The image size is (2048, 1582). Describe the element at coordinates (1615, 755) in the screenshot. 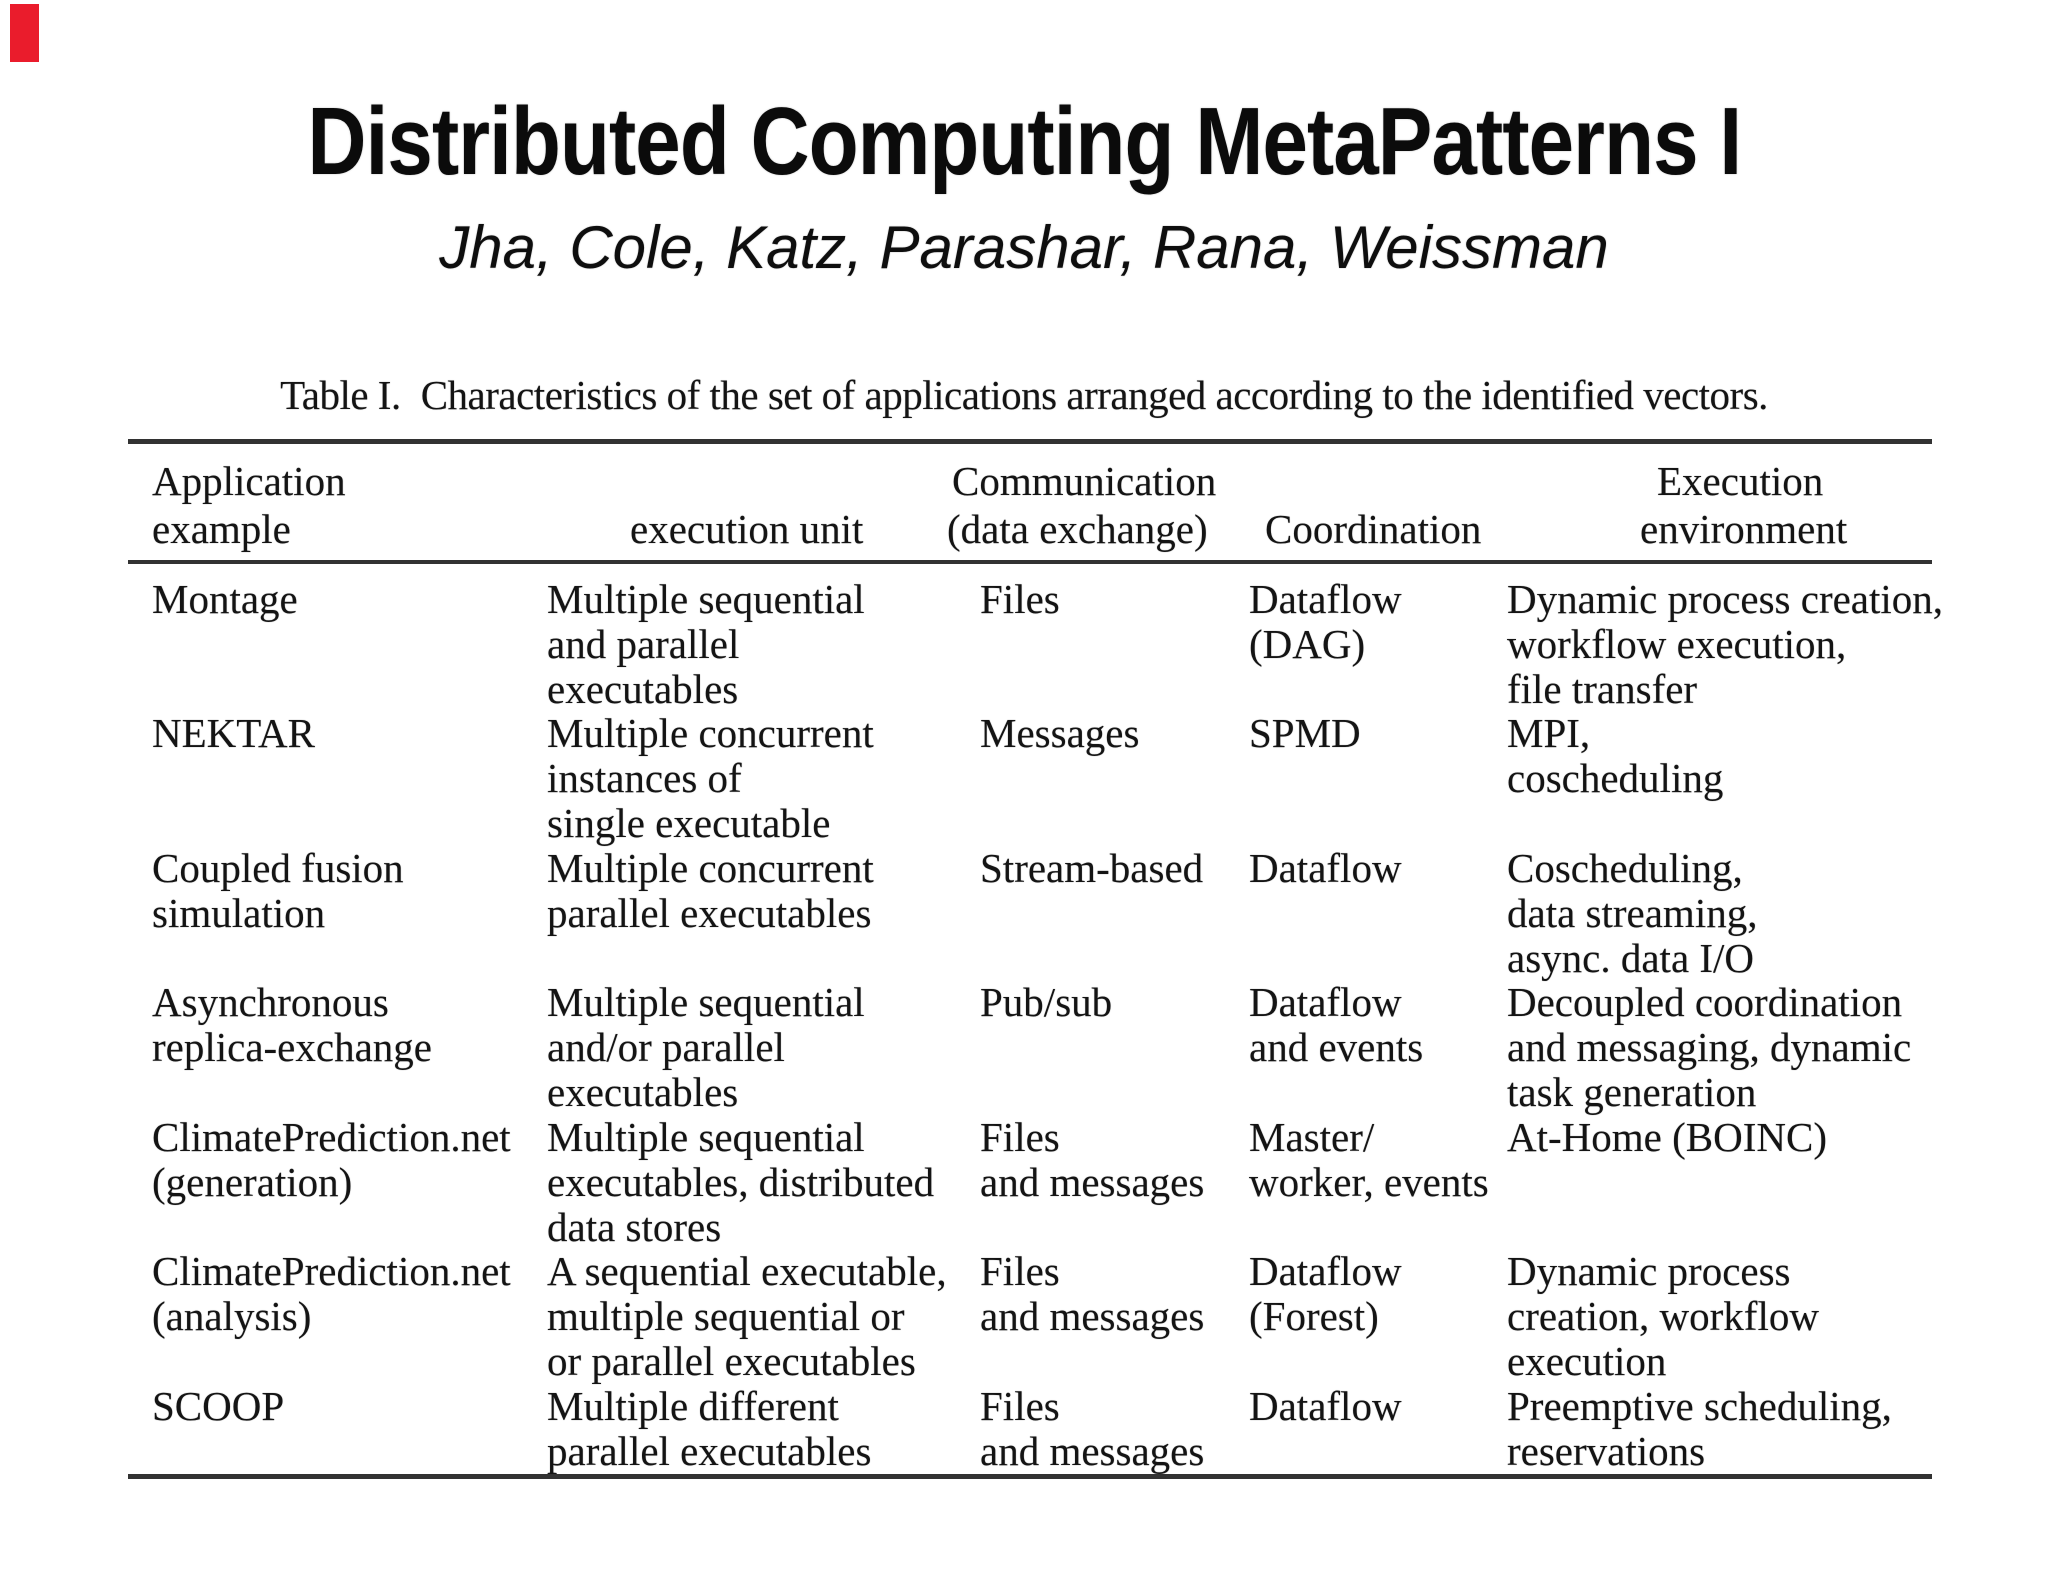

I see `cell-execution-environment: MPI, coscheduling` at that location.